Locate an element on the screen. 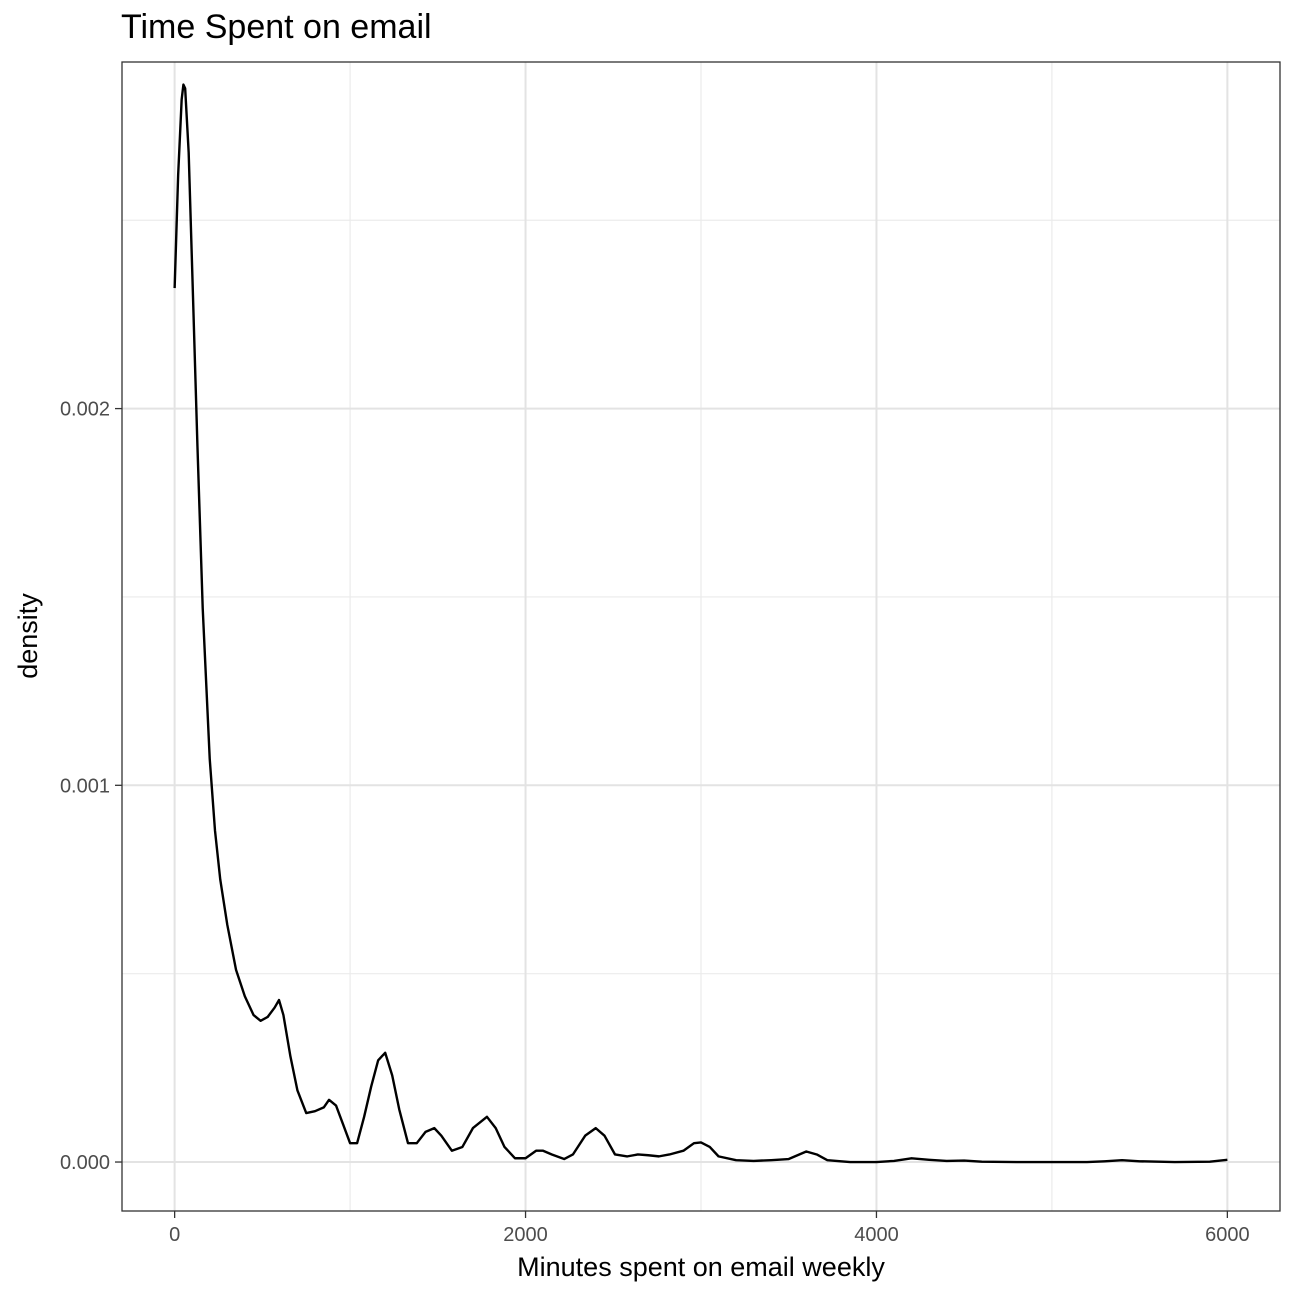 Image resolution: width=1296 pixels, height=1296 pixels. x-tick-label: 4000 is located at coordinates (876, 1235).